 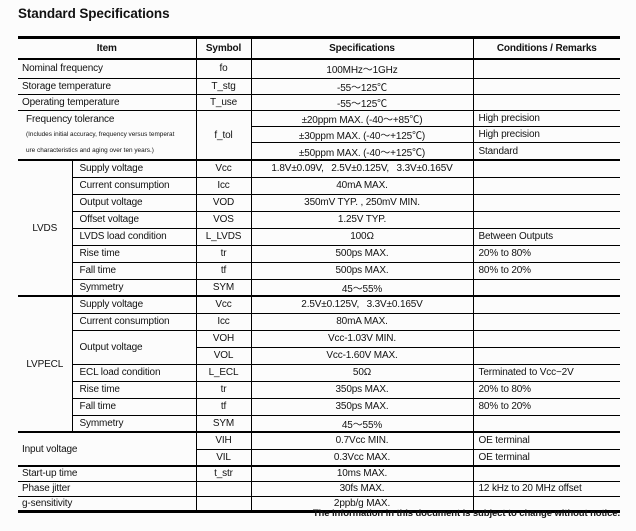 I want to click on cell-symbol: VOD, so click(x=223, y=202).